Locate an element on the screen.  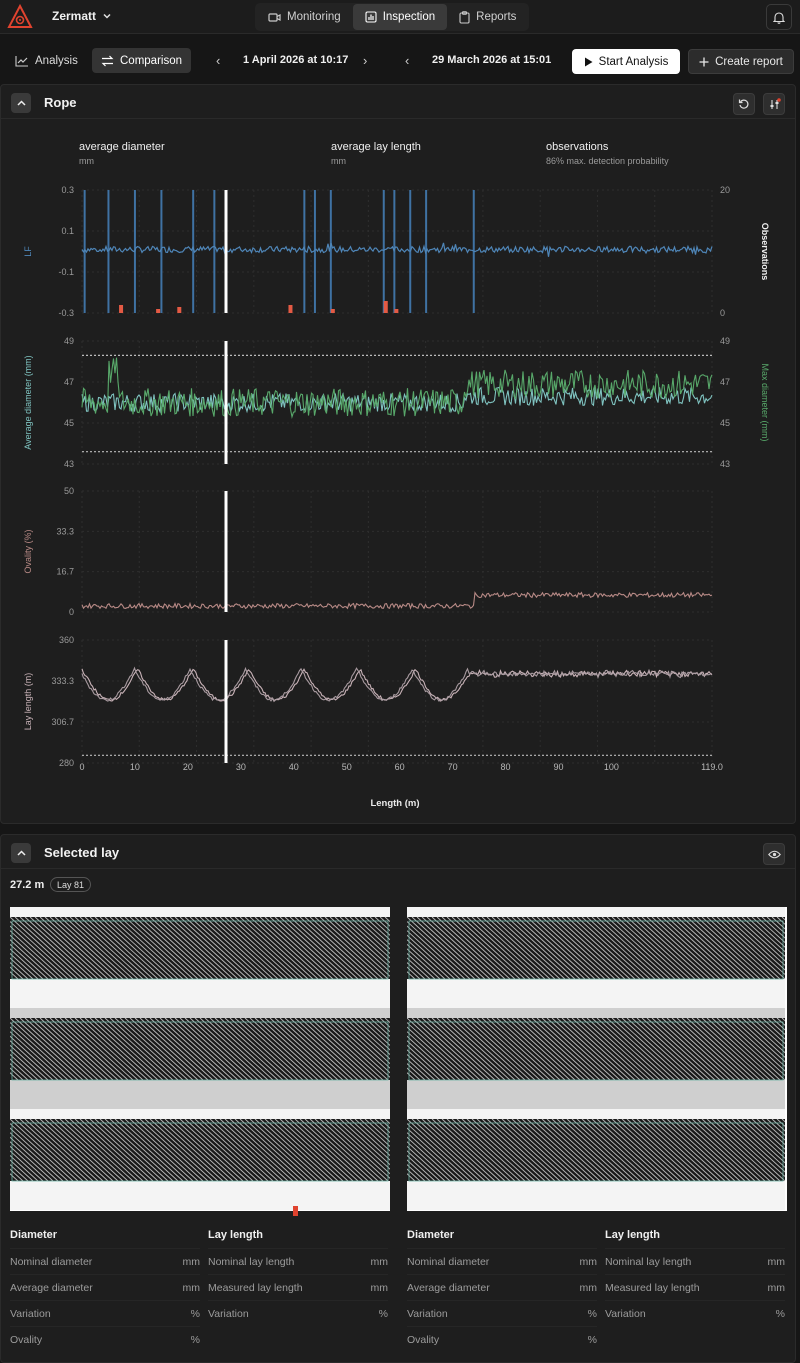
rope-image-a is located at coordinates (200, 1059).